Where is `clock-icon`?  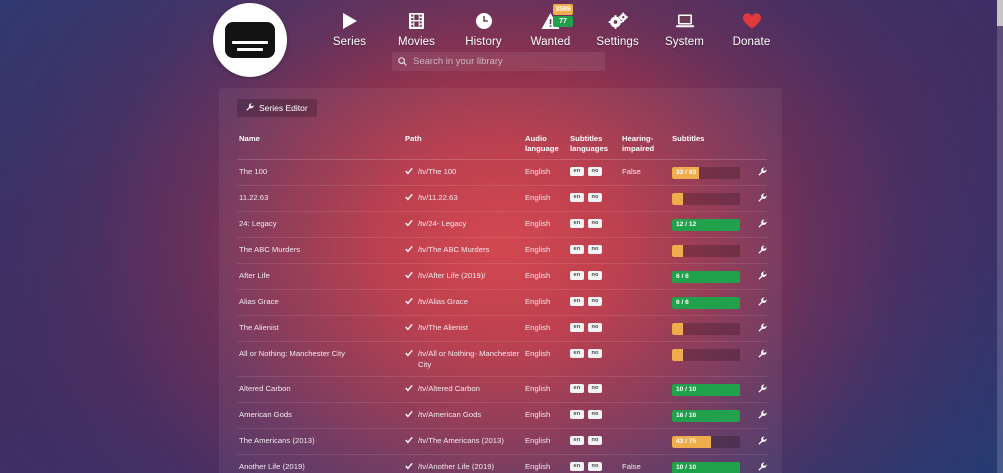 clock-icon is located at coordinates (484, 21).